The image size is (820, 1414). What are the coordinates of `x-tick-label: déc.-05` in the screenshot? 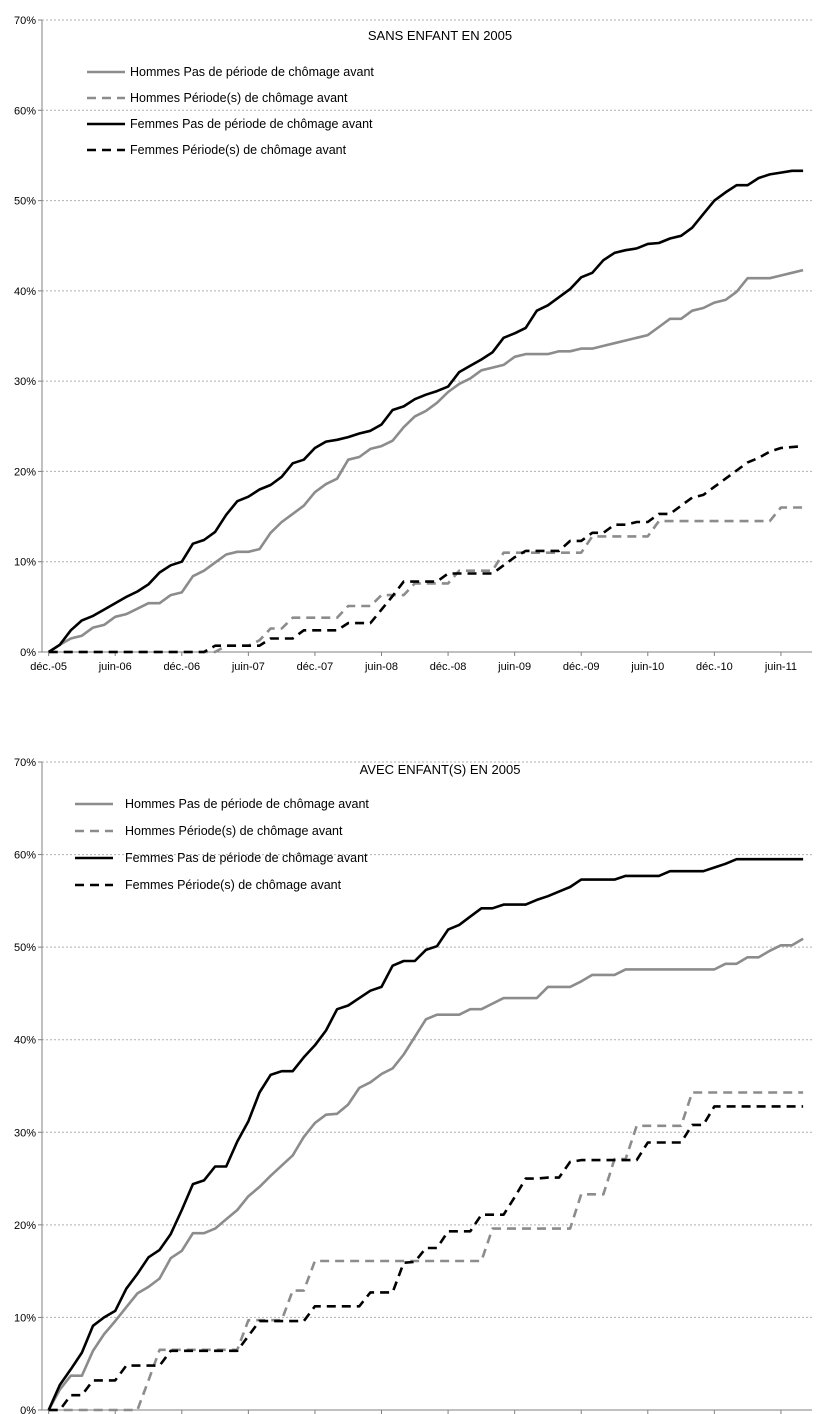 It's located at (48, 667).